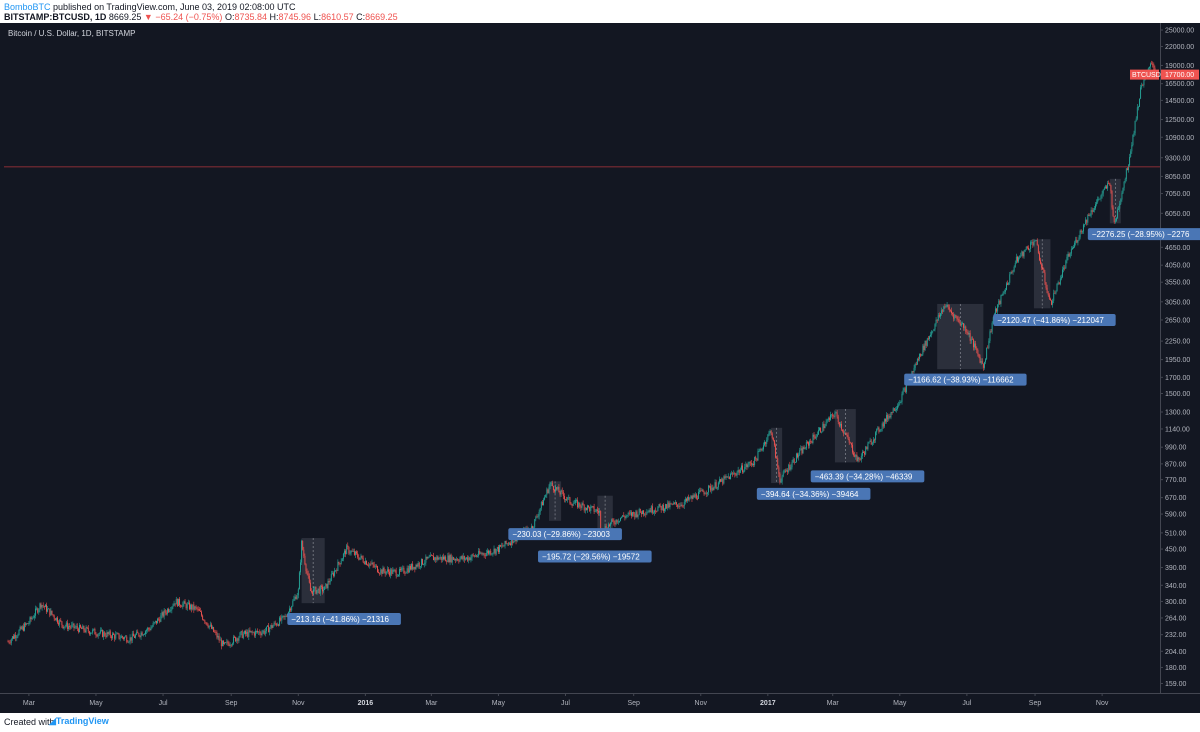 This screenshot has height=732, width=1200. Describe the element at coordinates (79, 721) in the screenshot. I see `tradingview-logo: ◢TradingView` at that location.